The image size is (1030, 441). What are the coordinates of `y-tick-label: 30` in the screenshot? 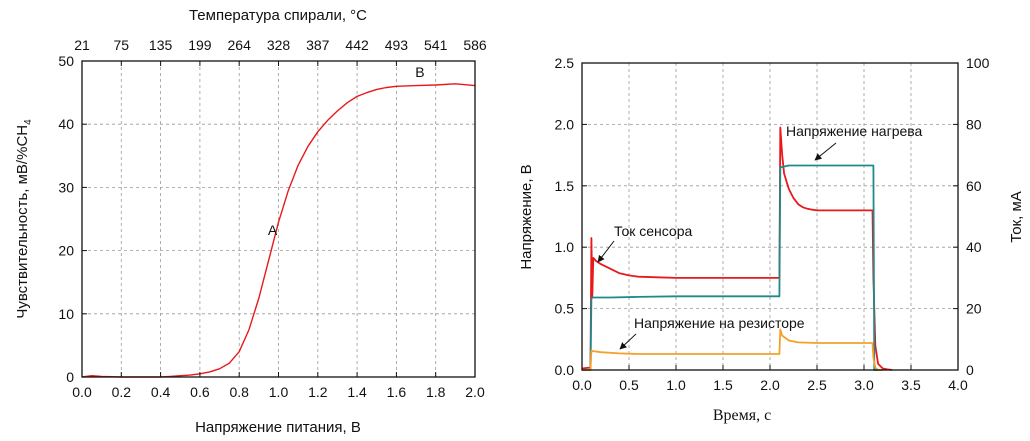 It's located at (66, 187).